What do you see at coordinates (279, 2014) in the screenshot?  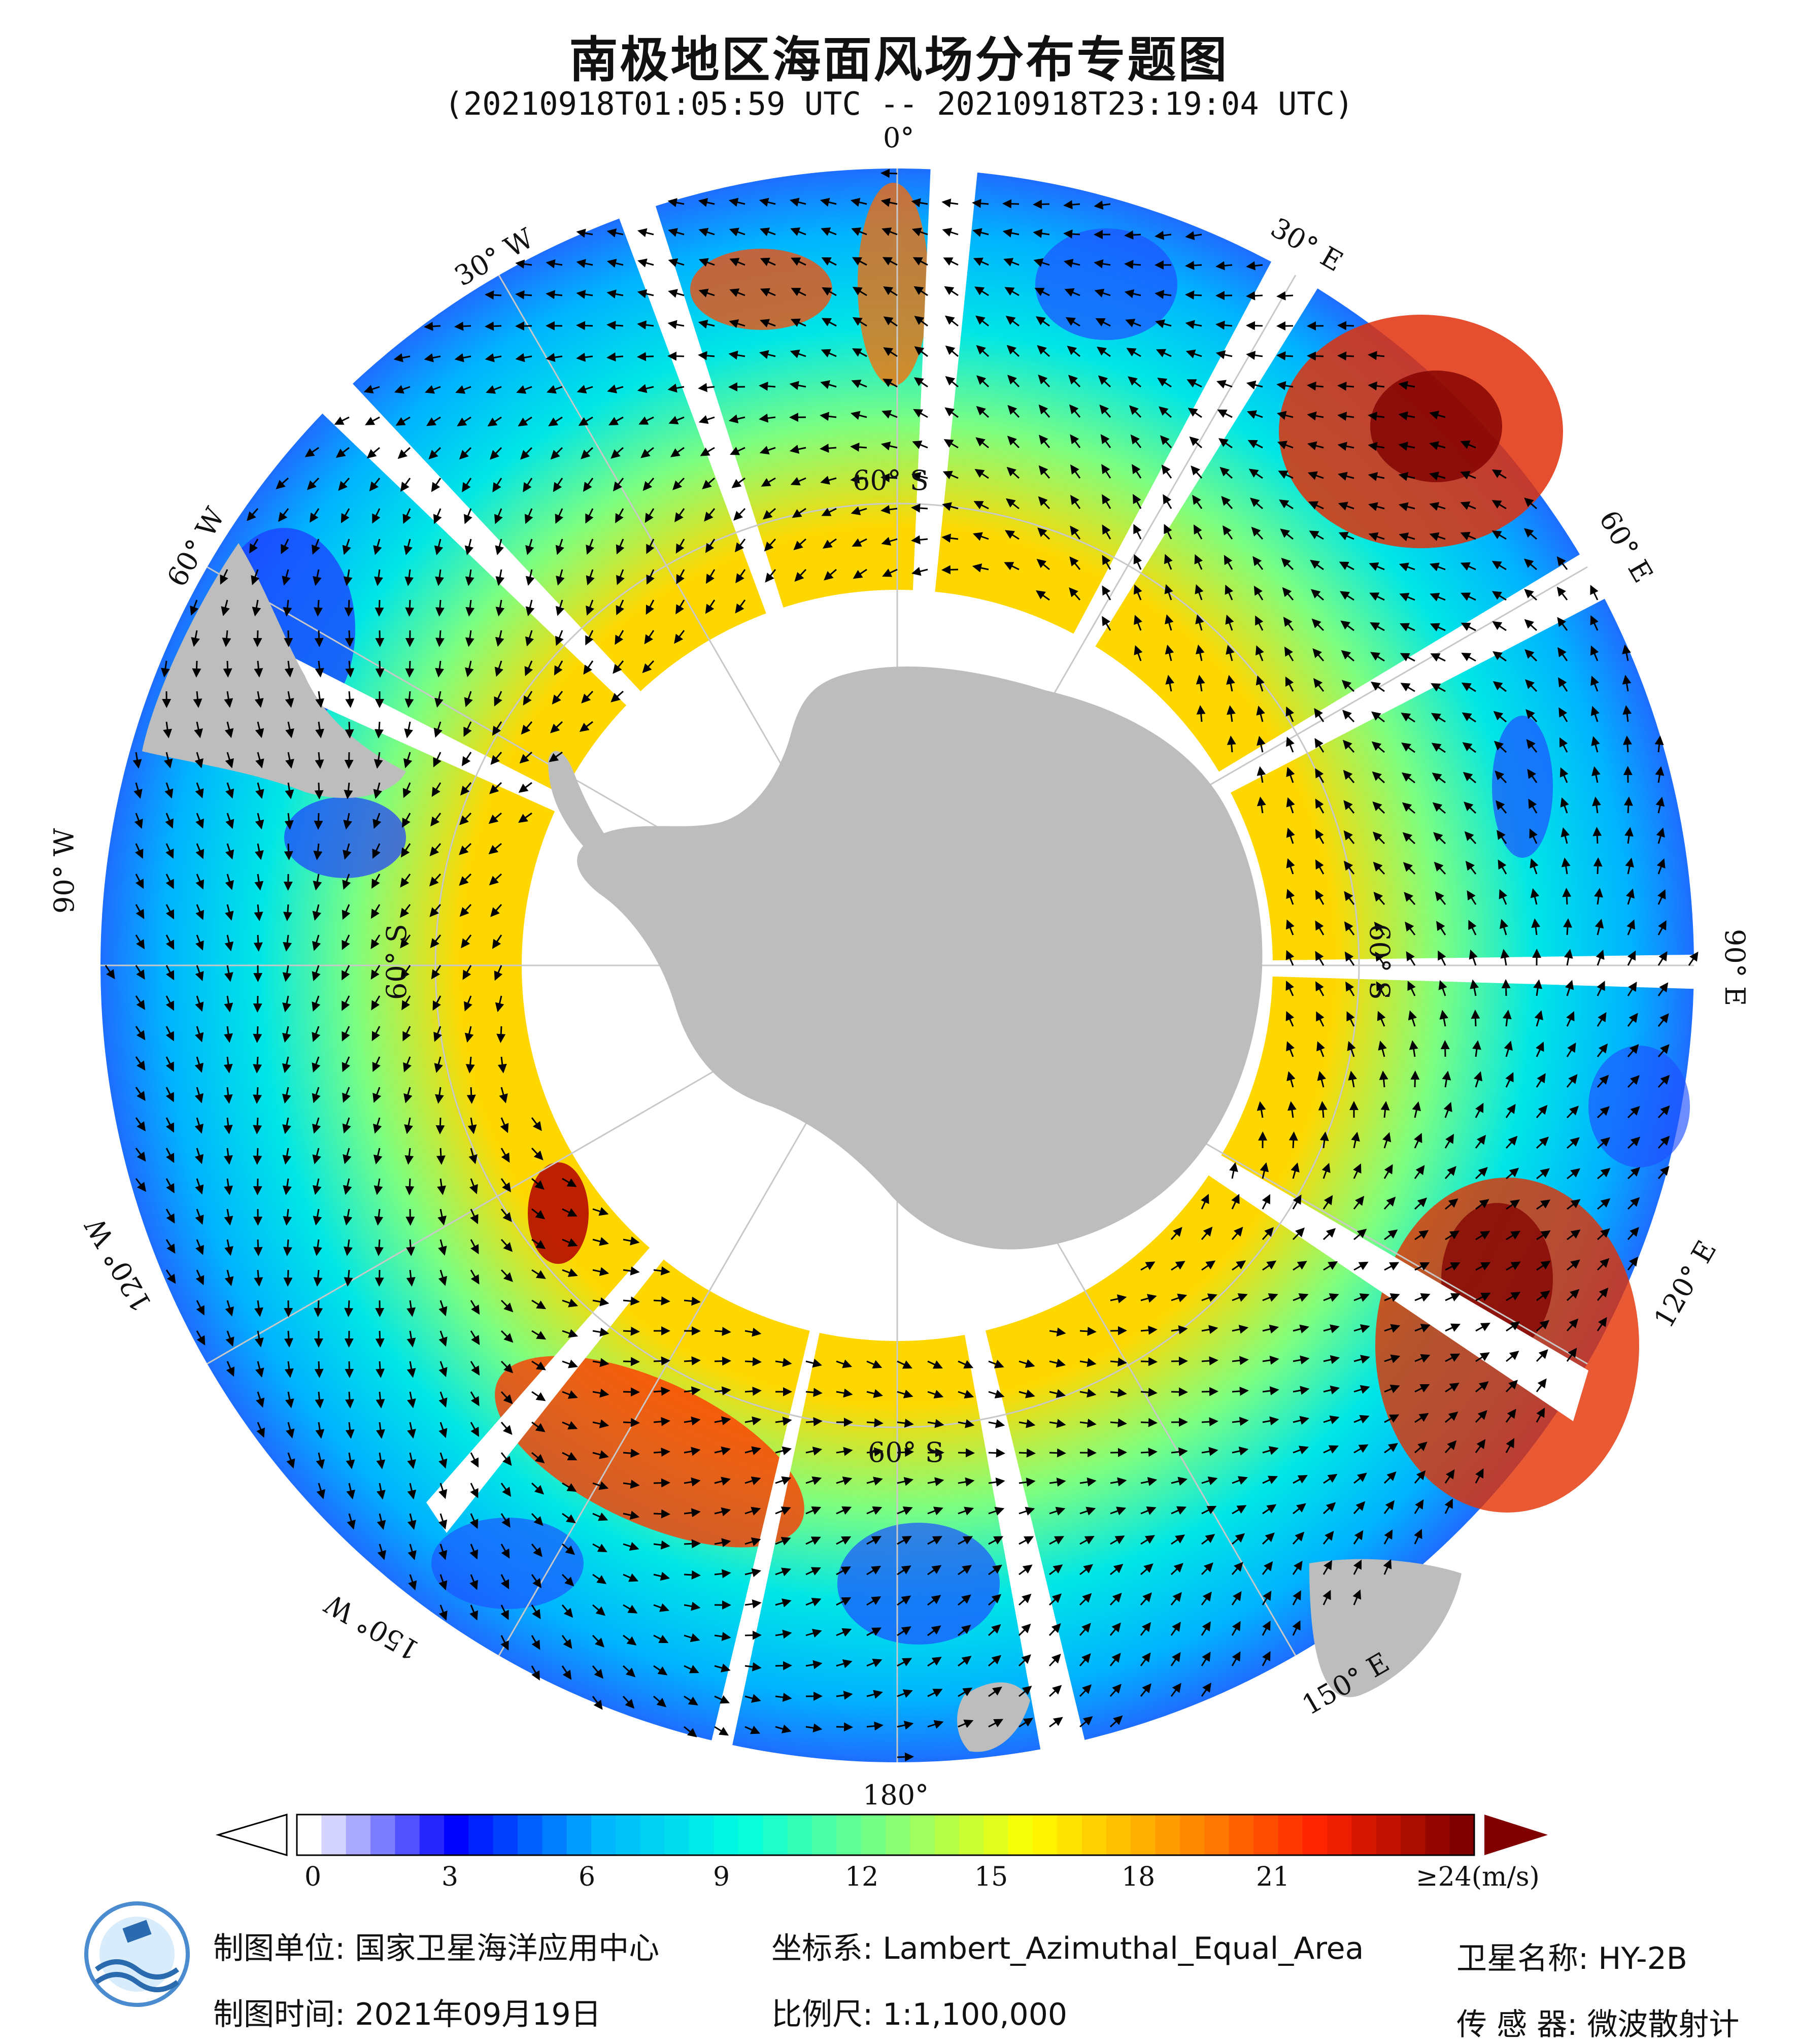 I see `footer-time-label: 制图时间:` at bounding box center [279, 2014].